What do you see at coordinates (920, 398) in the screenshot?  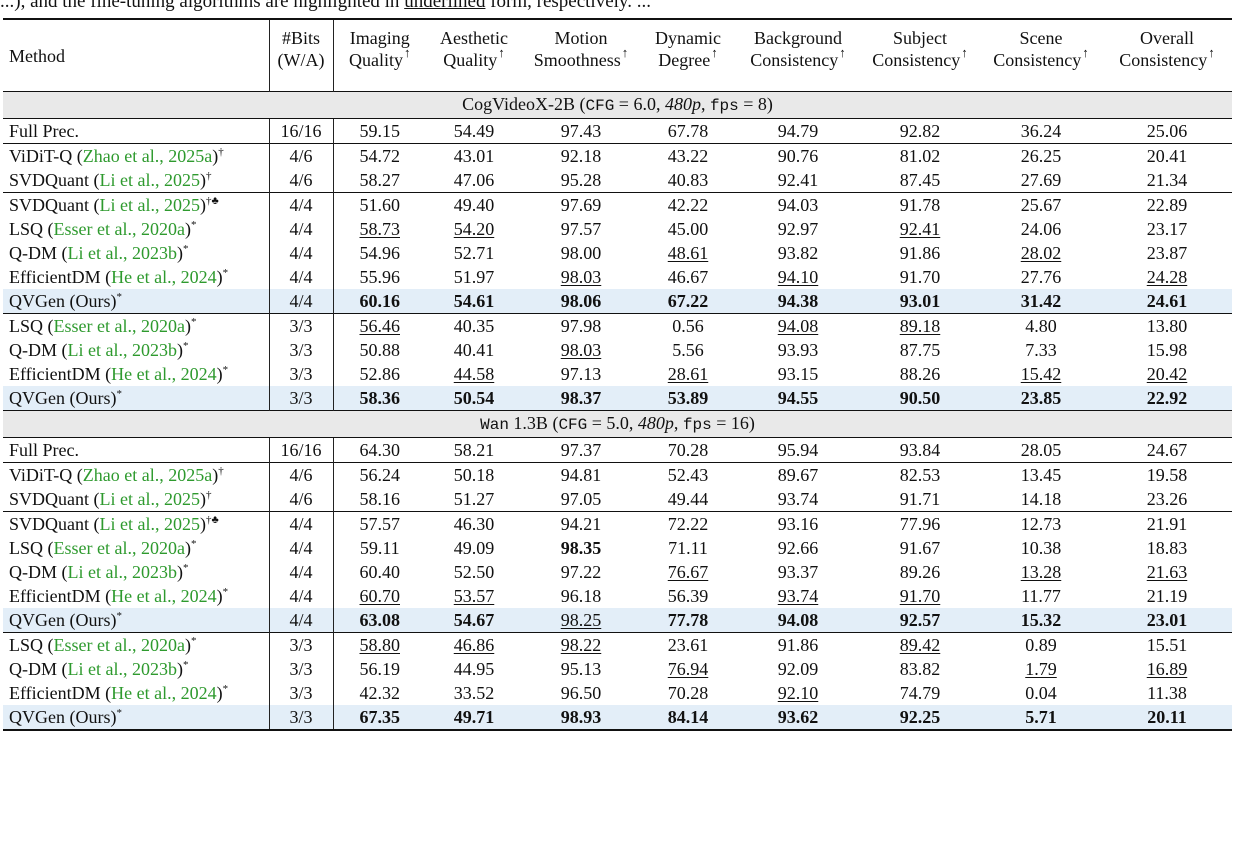 I see `metric-cell: 90.50` at bounding box center [920, 398].